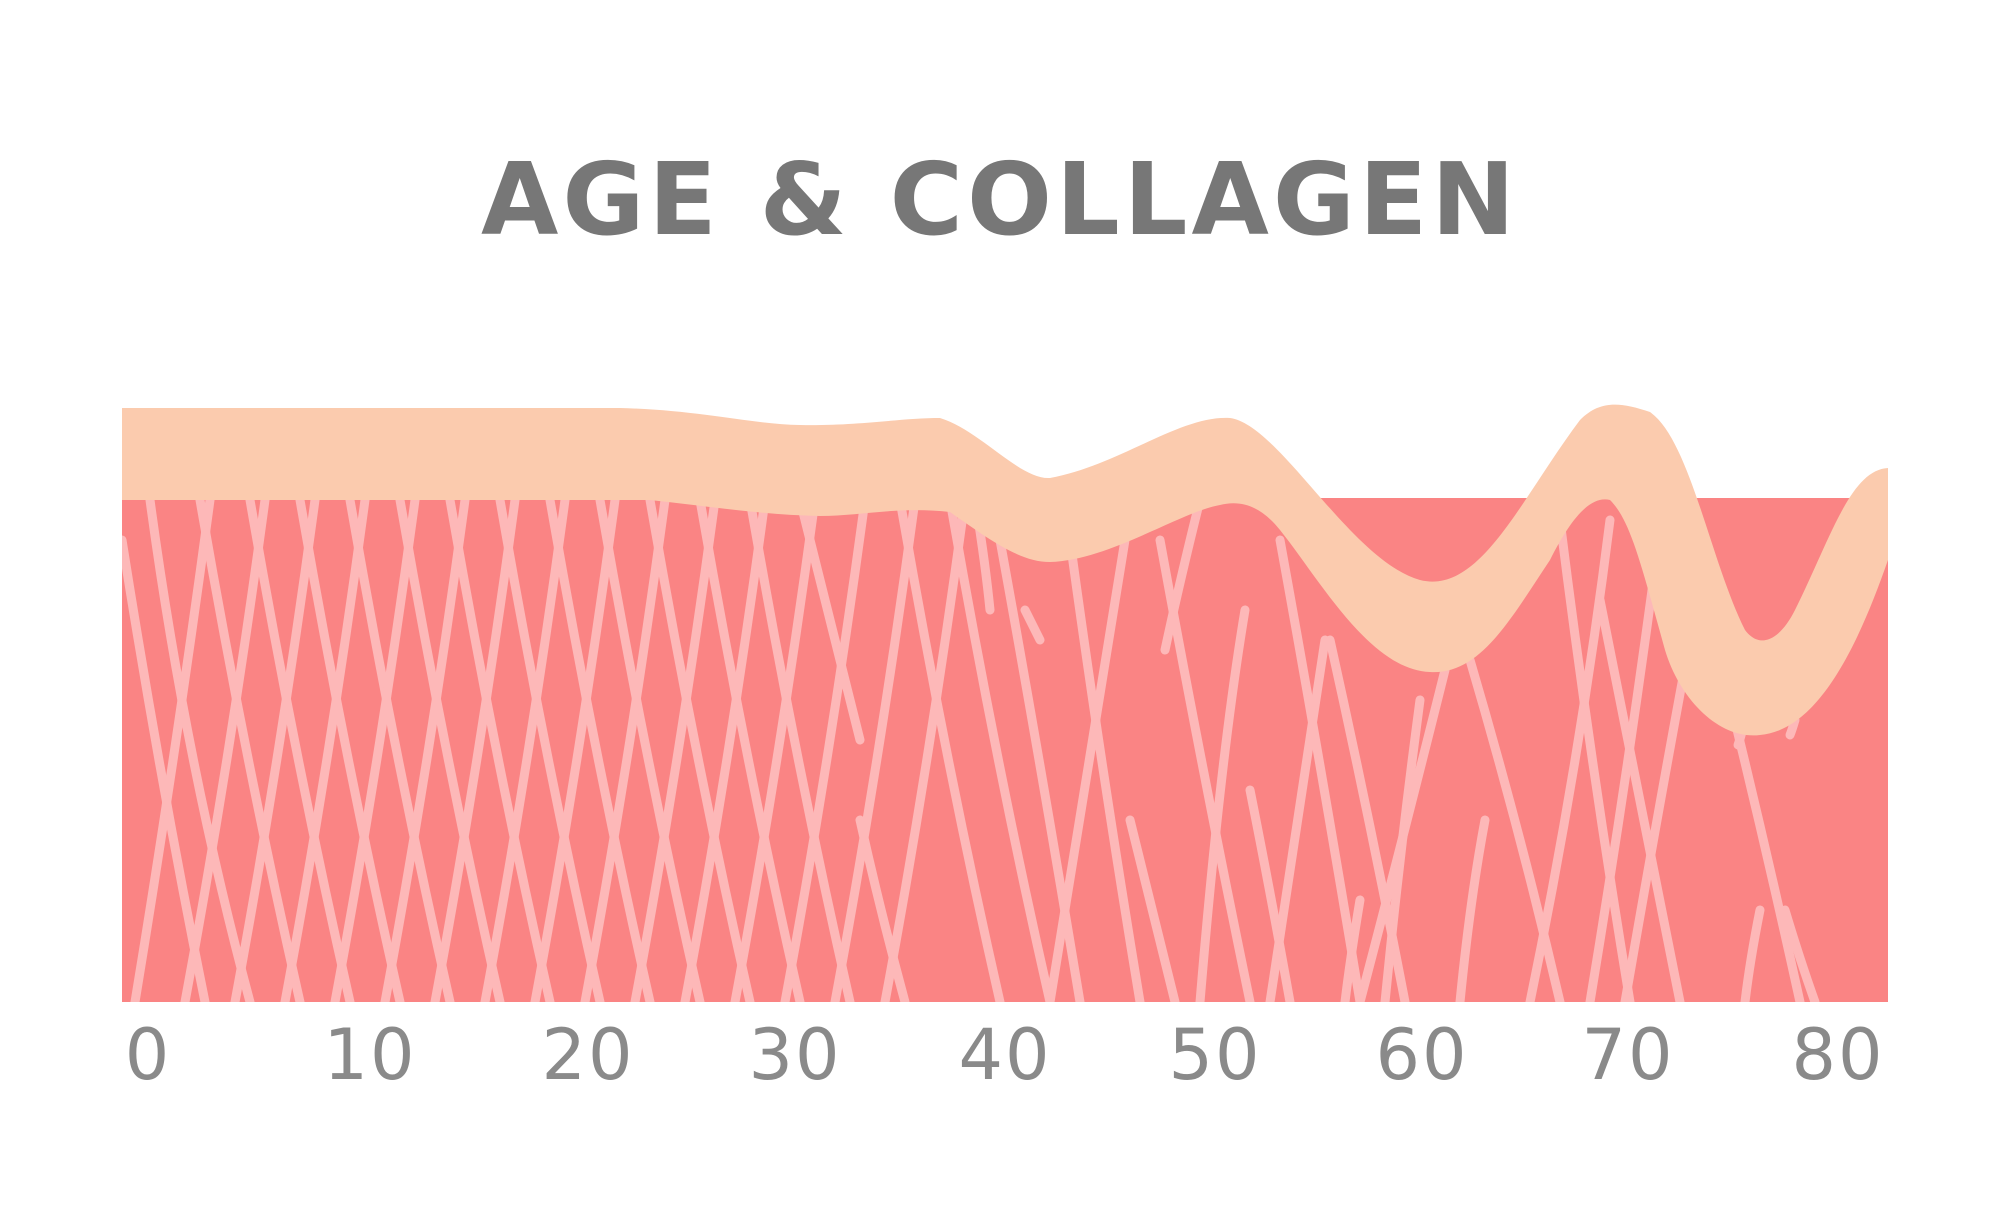 Image resolution: width=2000 pixels, height=1217 pixels. Describe the element at coordinates (1838, 1055) in the screenshot. I see `age-tick: 80` at that location.